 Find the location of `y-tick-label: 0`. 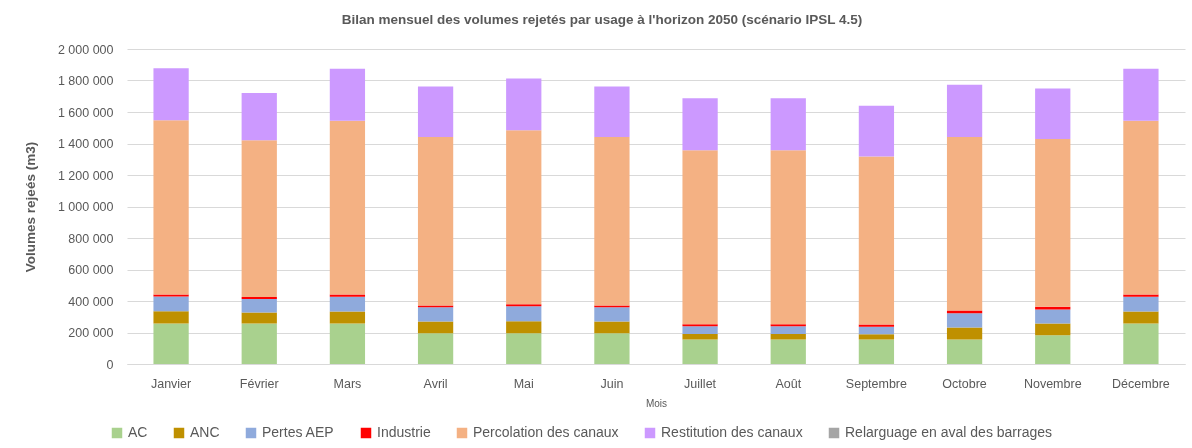

y-tick-label: 0 is located at coordinates (110, 364).